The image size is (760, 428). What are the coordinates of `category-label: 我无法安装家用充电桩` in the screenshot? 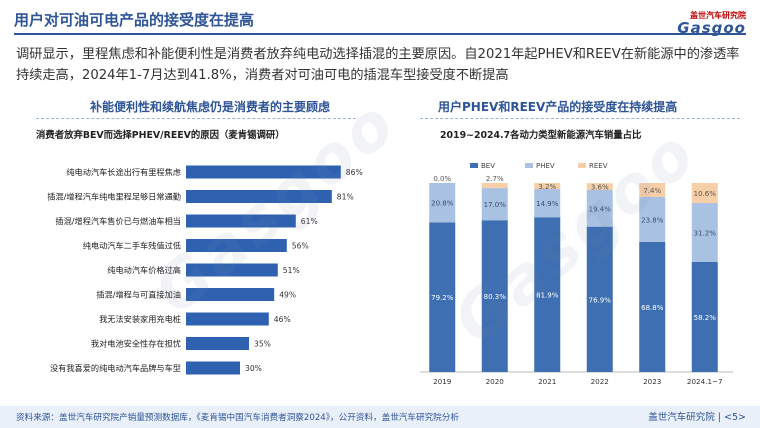 It's located at (140, 319).